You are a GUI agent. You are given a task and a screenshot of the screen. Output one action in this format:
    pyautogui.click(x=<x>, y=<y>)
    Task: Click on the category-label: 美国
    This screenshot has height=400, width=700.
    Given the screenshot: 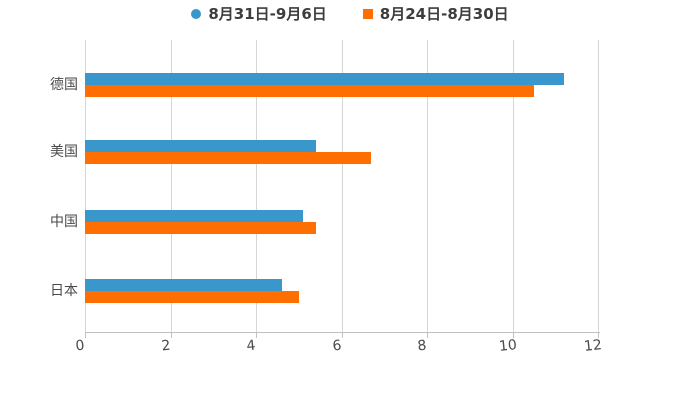 What is the action you would take?
    pyautogui.click(x=64, y=152)
    